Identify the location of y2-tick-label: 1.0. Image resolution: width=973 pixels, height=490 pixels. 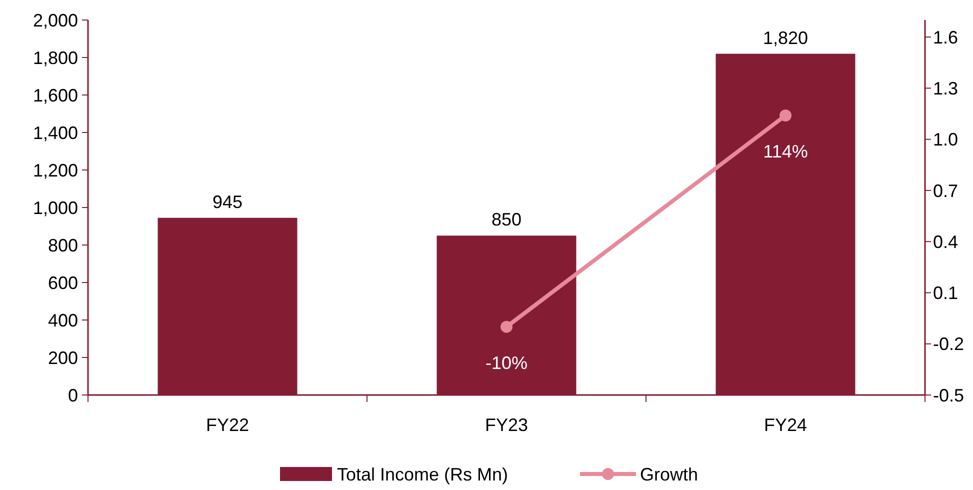
(945, 140).